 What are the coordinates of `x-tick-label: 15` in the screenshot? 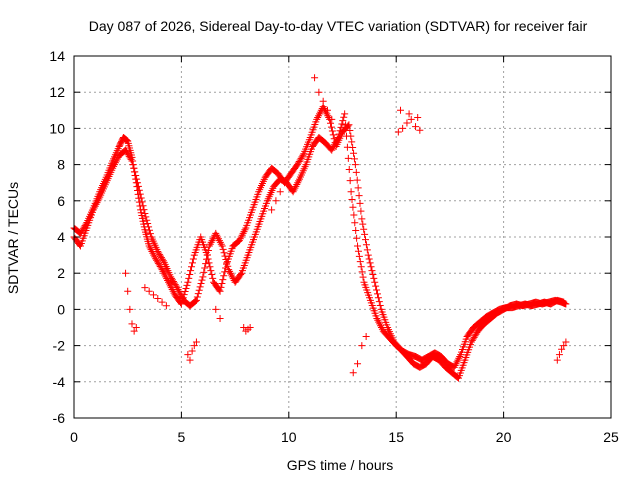 It's located at (396, 437).